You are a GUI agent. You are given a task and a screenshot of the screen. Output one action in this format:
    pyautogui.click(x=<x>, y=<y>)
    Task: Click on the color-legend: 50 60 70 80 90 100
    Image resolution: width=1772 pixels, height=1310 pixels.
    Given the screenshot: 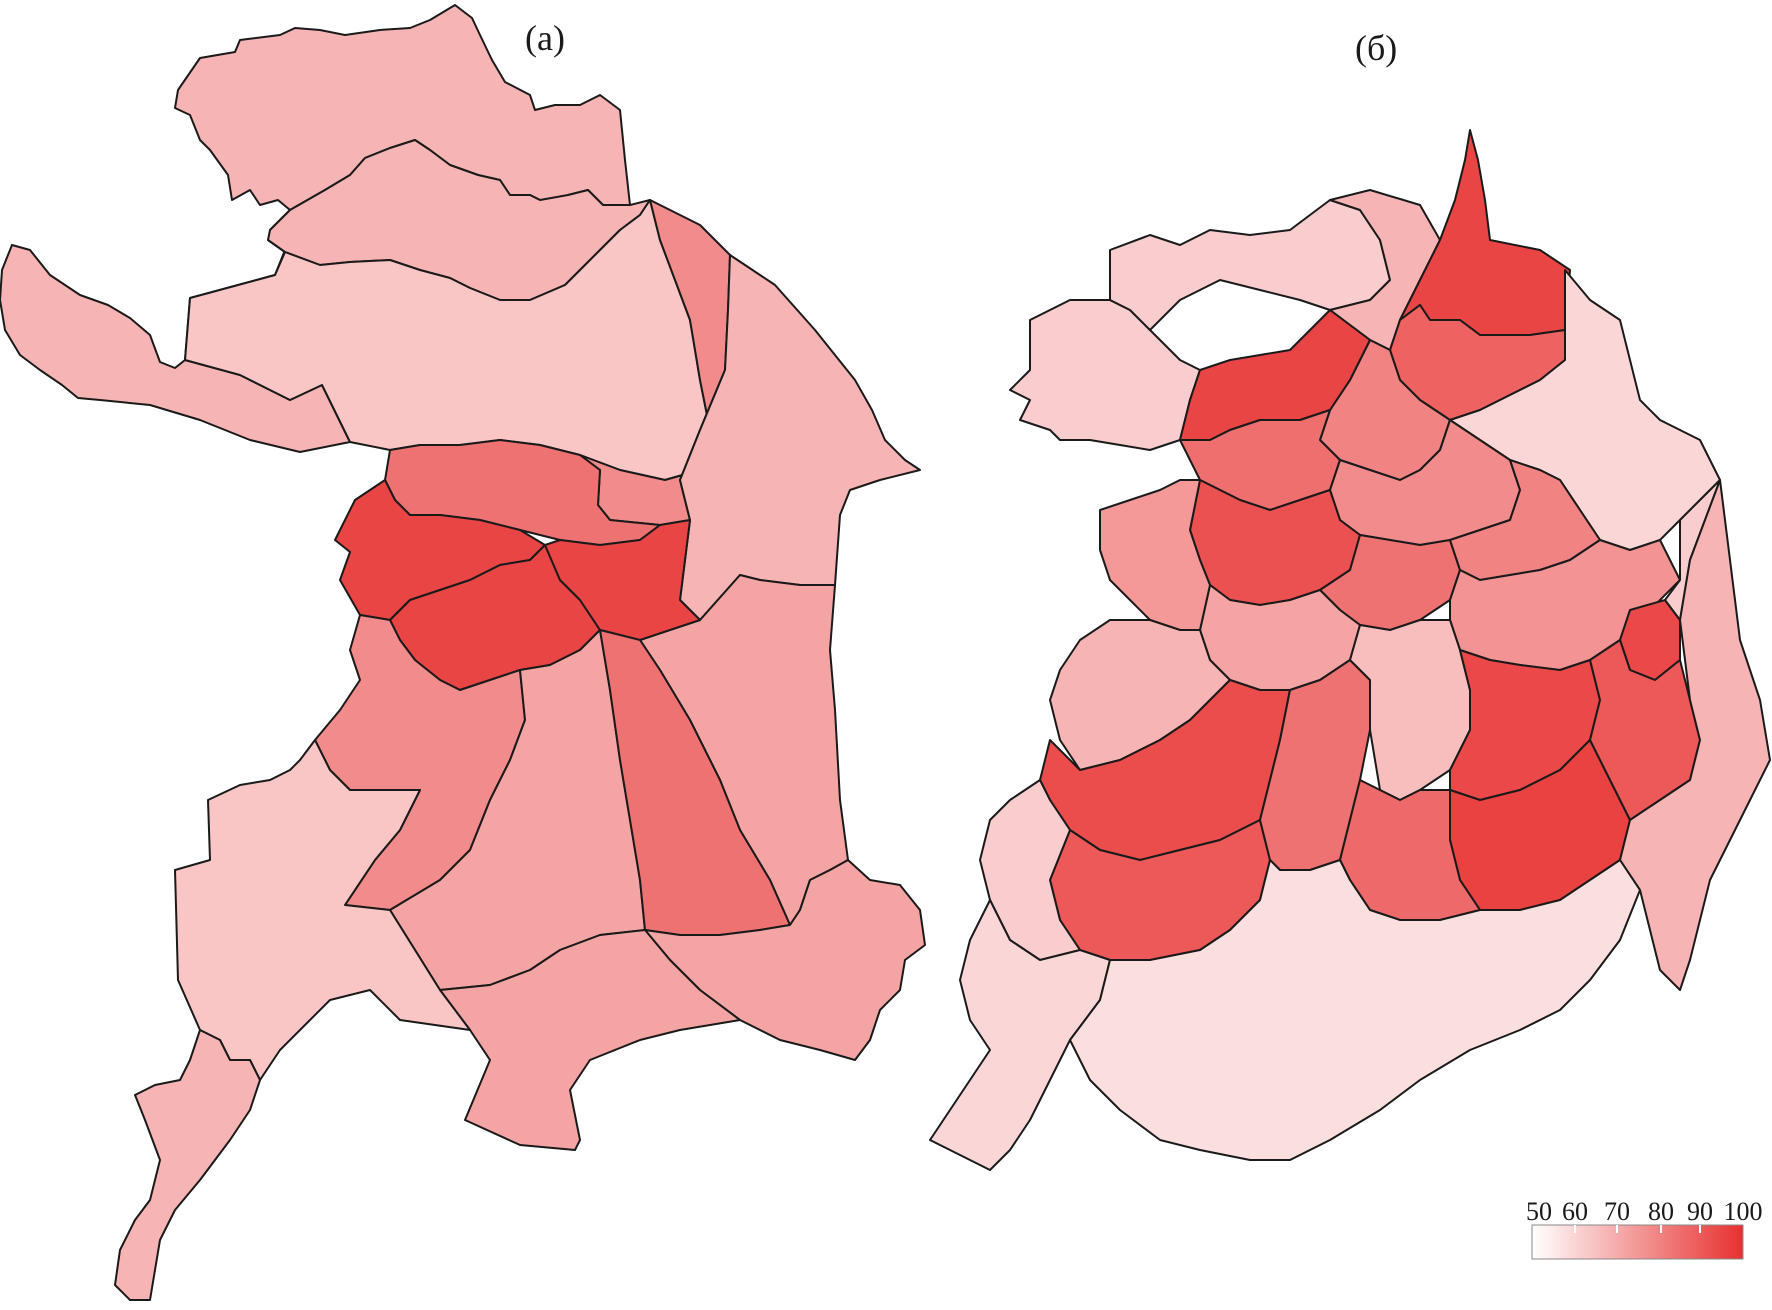 What is the action you would take?
    pyautogui.click(x=1644, y=1228)
    